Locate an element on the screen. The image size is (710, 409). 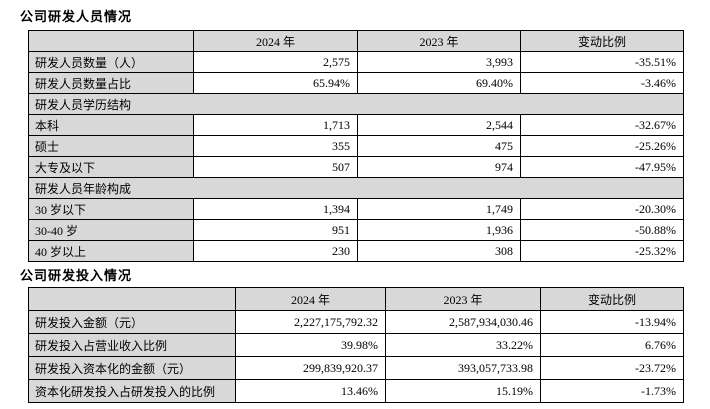
value-2023-cell: 393,057,733.98 is located at coordinates (463, 368).